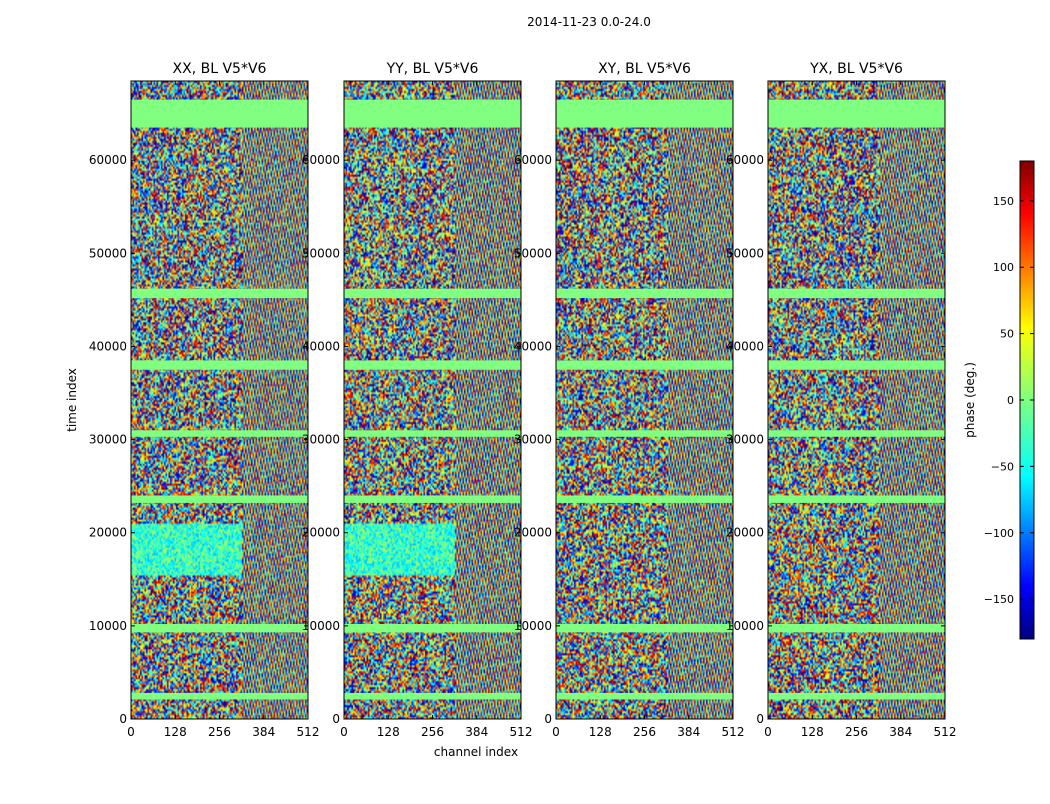 The image size is (1050, 804). Describe the element at coordinates (999, 533) in the screenshot. I see `colorbar-tick-label: −100` at that location.